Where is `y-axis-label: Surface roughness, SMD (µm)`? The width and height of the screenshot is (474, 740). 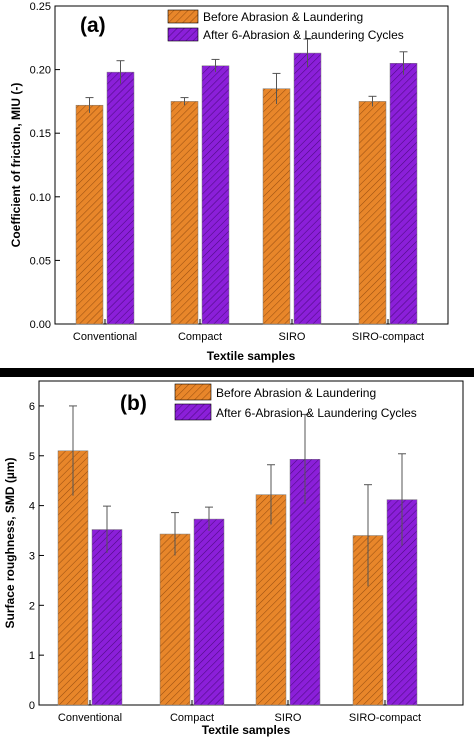
y-axis-label: Surface roughness, SMD (µm) is located at coordinates (10, 543).